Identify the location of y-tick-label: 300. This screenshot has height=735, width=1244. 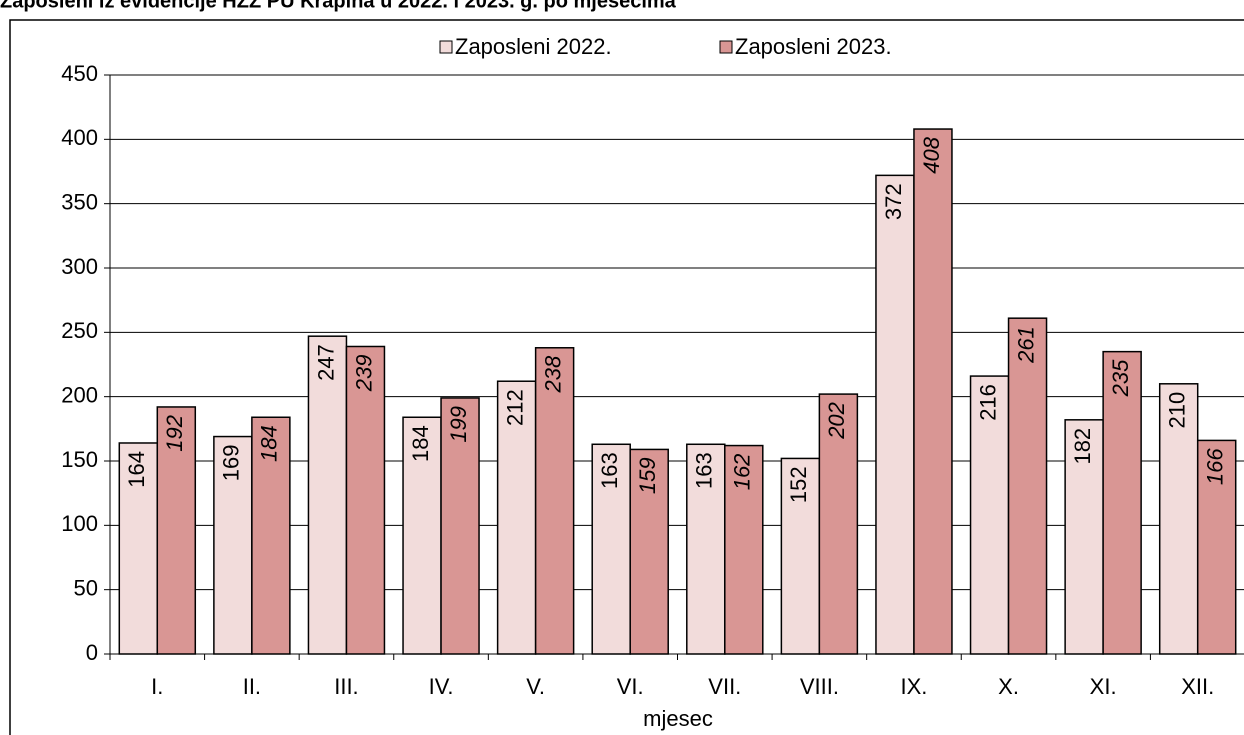
(79, 266).